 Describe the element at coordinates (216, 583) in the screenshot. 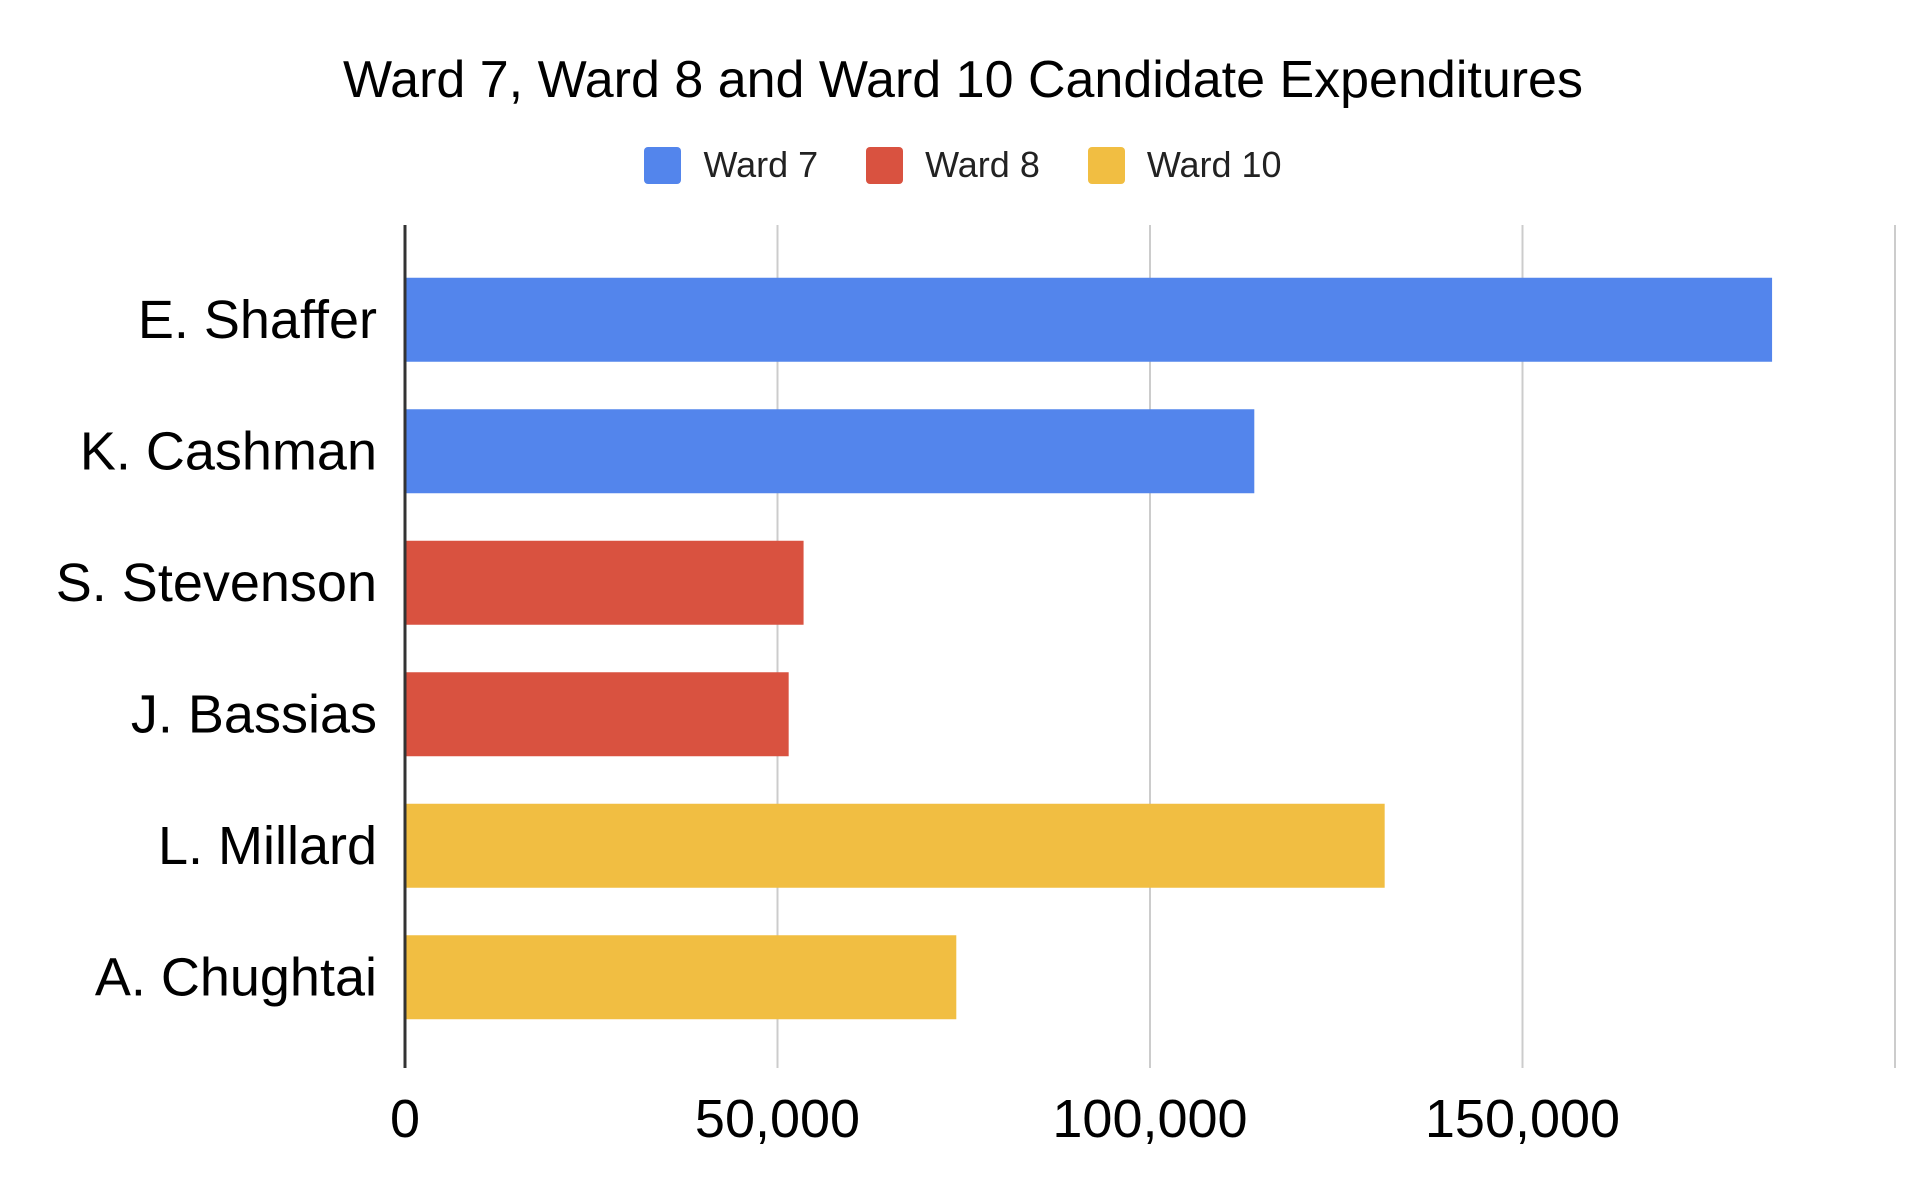

I see `category-label: S. Stevenson` at that location.